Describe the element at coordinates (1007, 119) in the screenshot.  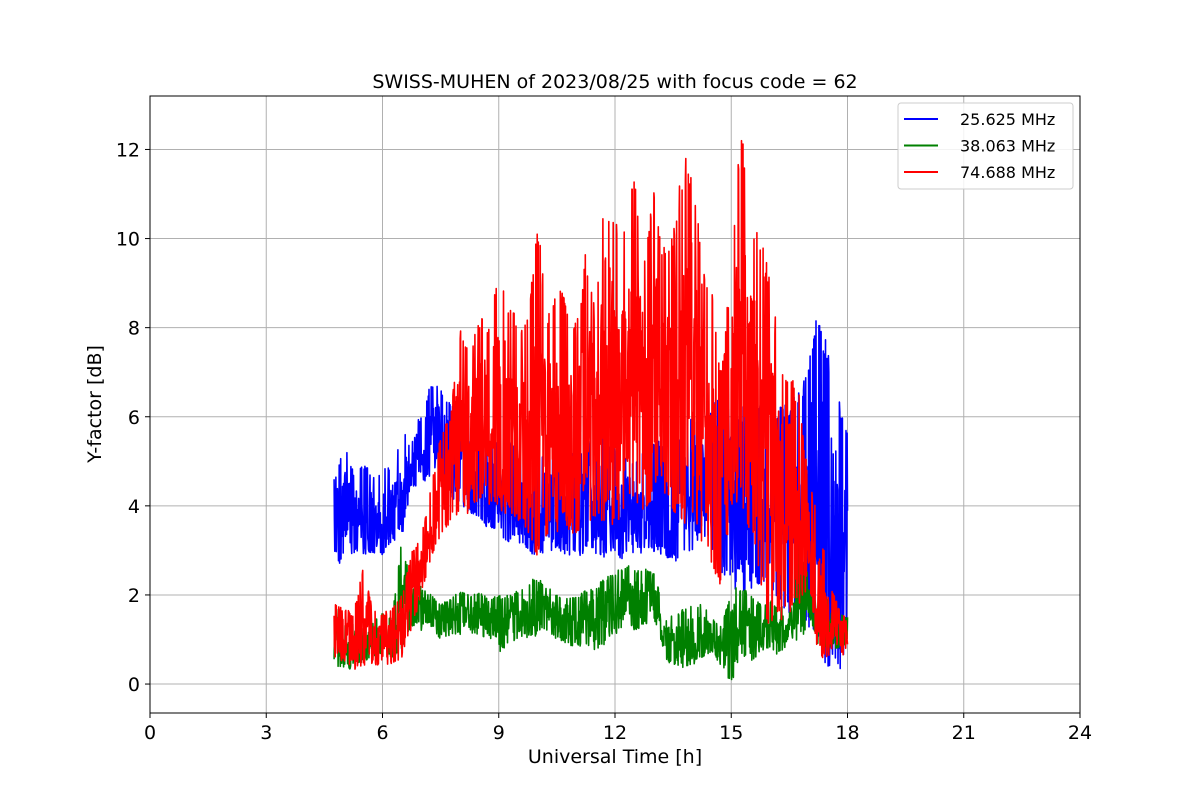
I see `legend-entry-label: 25.625 MHz` at that location.